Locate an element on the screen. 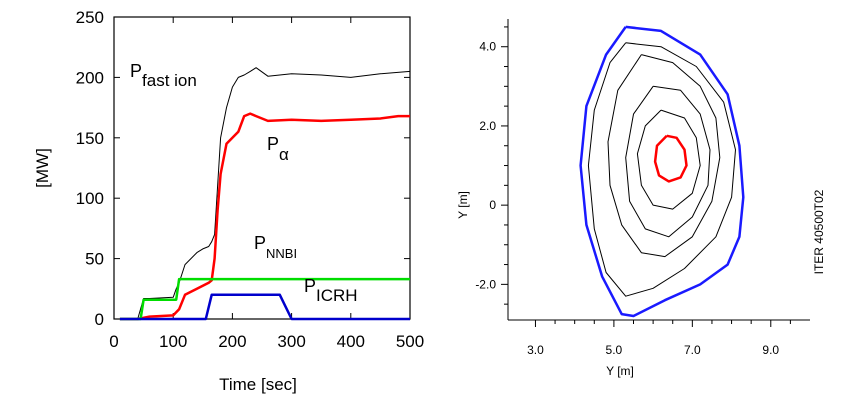 This screenshot has height=397, width=842. contour-magnetic-axis is located at coordinates (670, 158).